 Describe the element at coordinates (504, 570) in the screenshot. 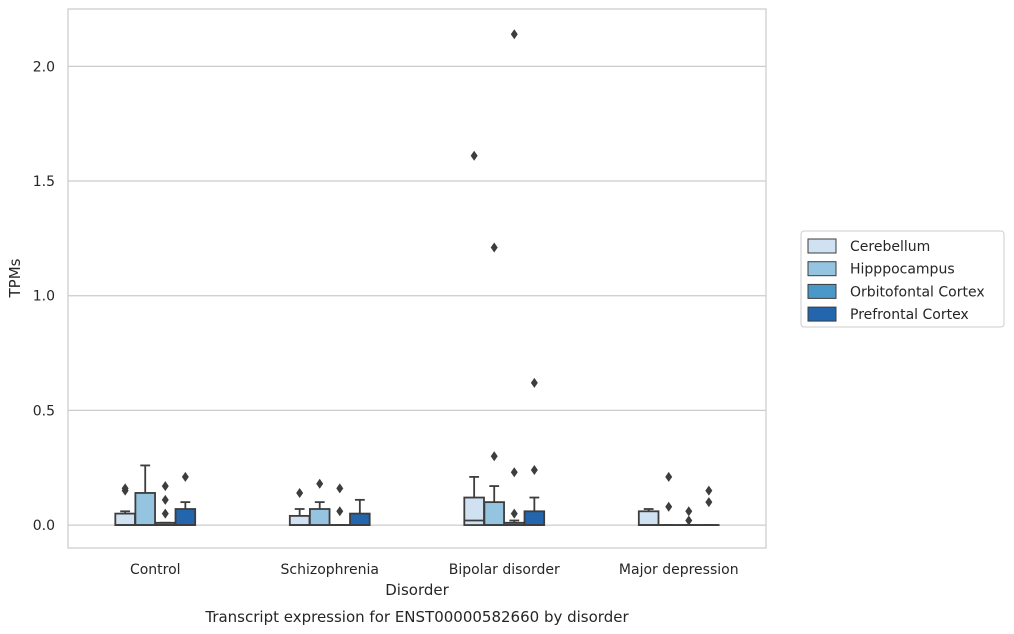

I see `x-tick-label-bipolar-disorder: Bipolar disorder` at that location.